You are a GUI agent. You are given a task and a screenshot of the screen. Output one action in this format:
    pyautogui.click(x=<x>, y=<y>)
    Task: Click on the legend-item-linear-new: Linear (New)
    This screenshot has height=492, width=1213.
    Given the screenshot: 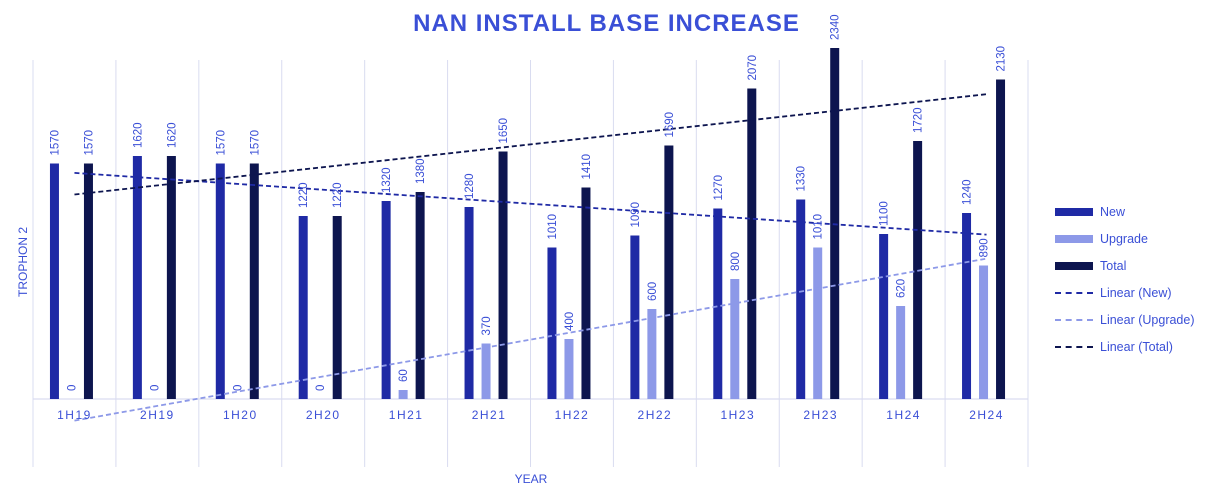 What is the action you would take?
    pyautogui.click(x=1125, y=292)
    